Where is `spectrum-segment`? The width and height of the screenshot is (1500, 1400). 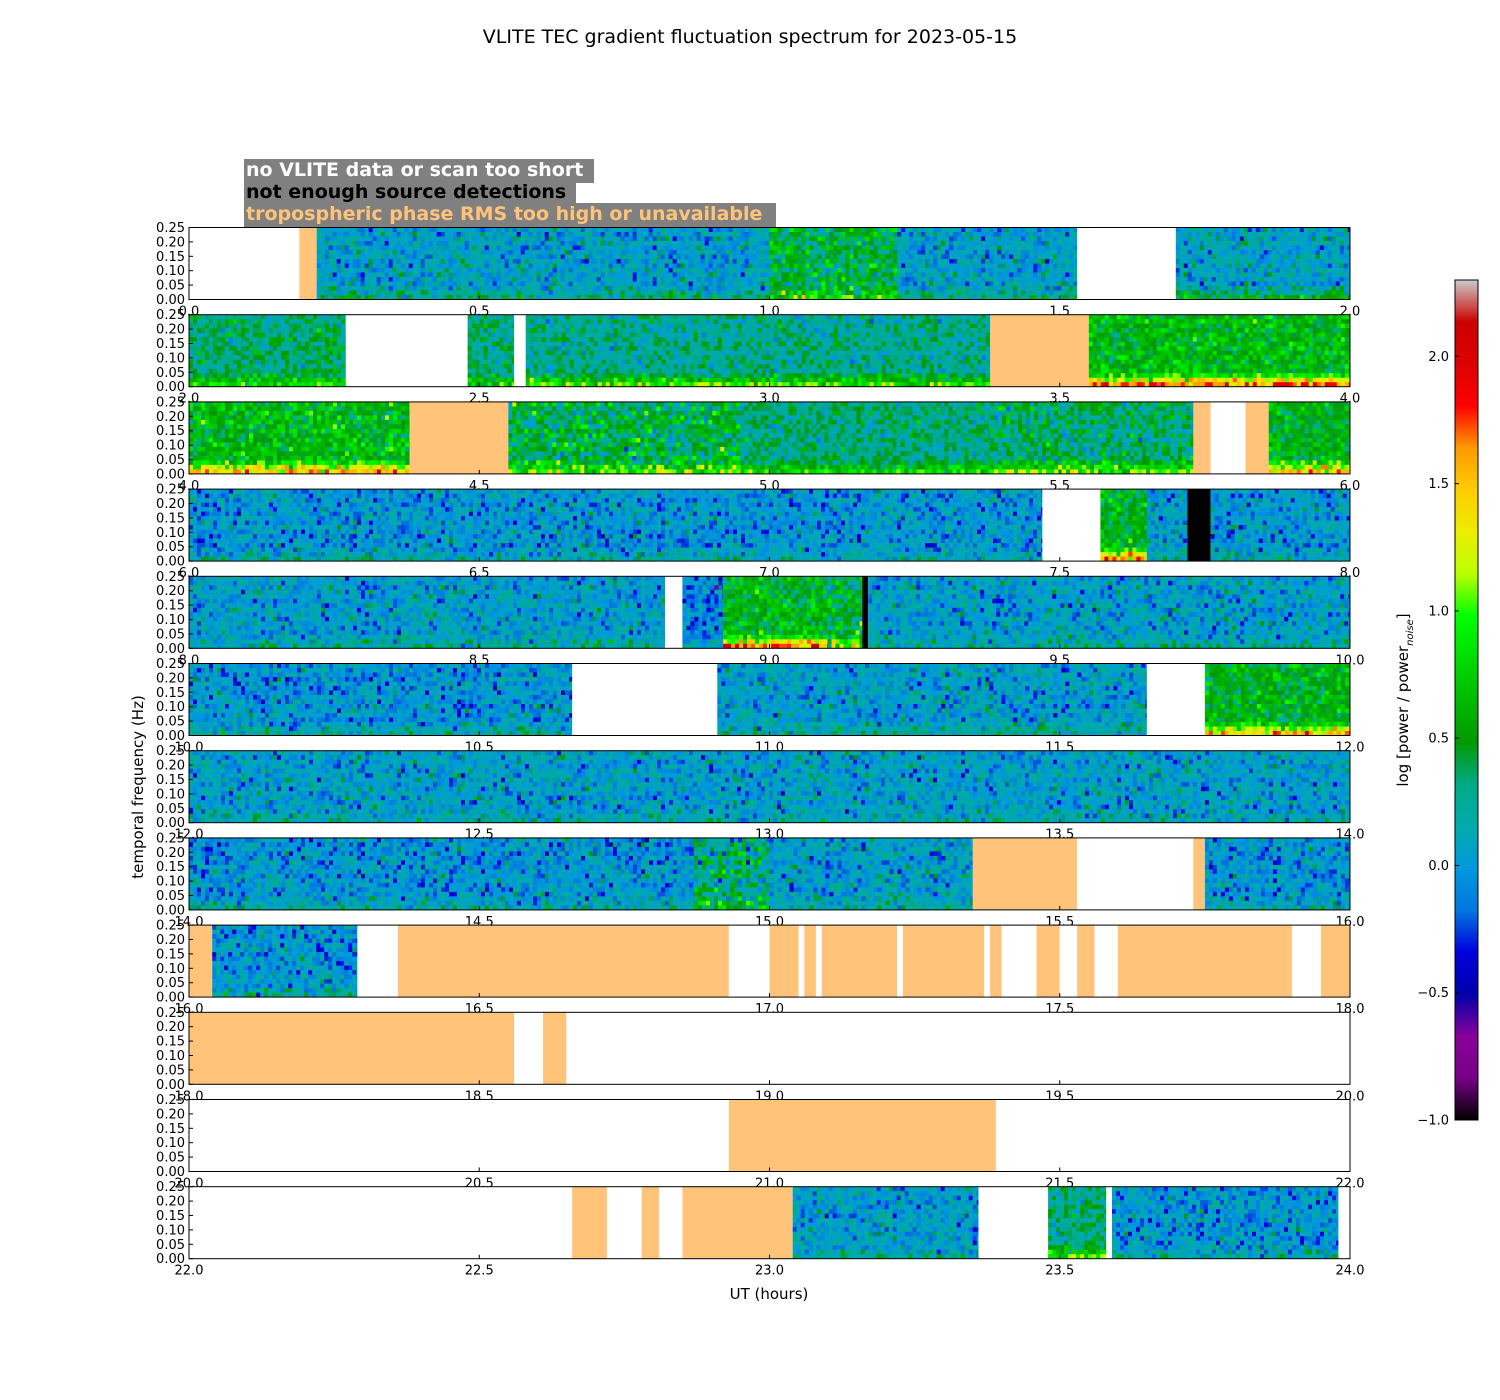 spectrum-segment is located at coordinates (1263, 263).